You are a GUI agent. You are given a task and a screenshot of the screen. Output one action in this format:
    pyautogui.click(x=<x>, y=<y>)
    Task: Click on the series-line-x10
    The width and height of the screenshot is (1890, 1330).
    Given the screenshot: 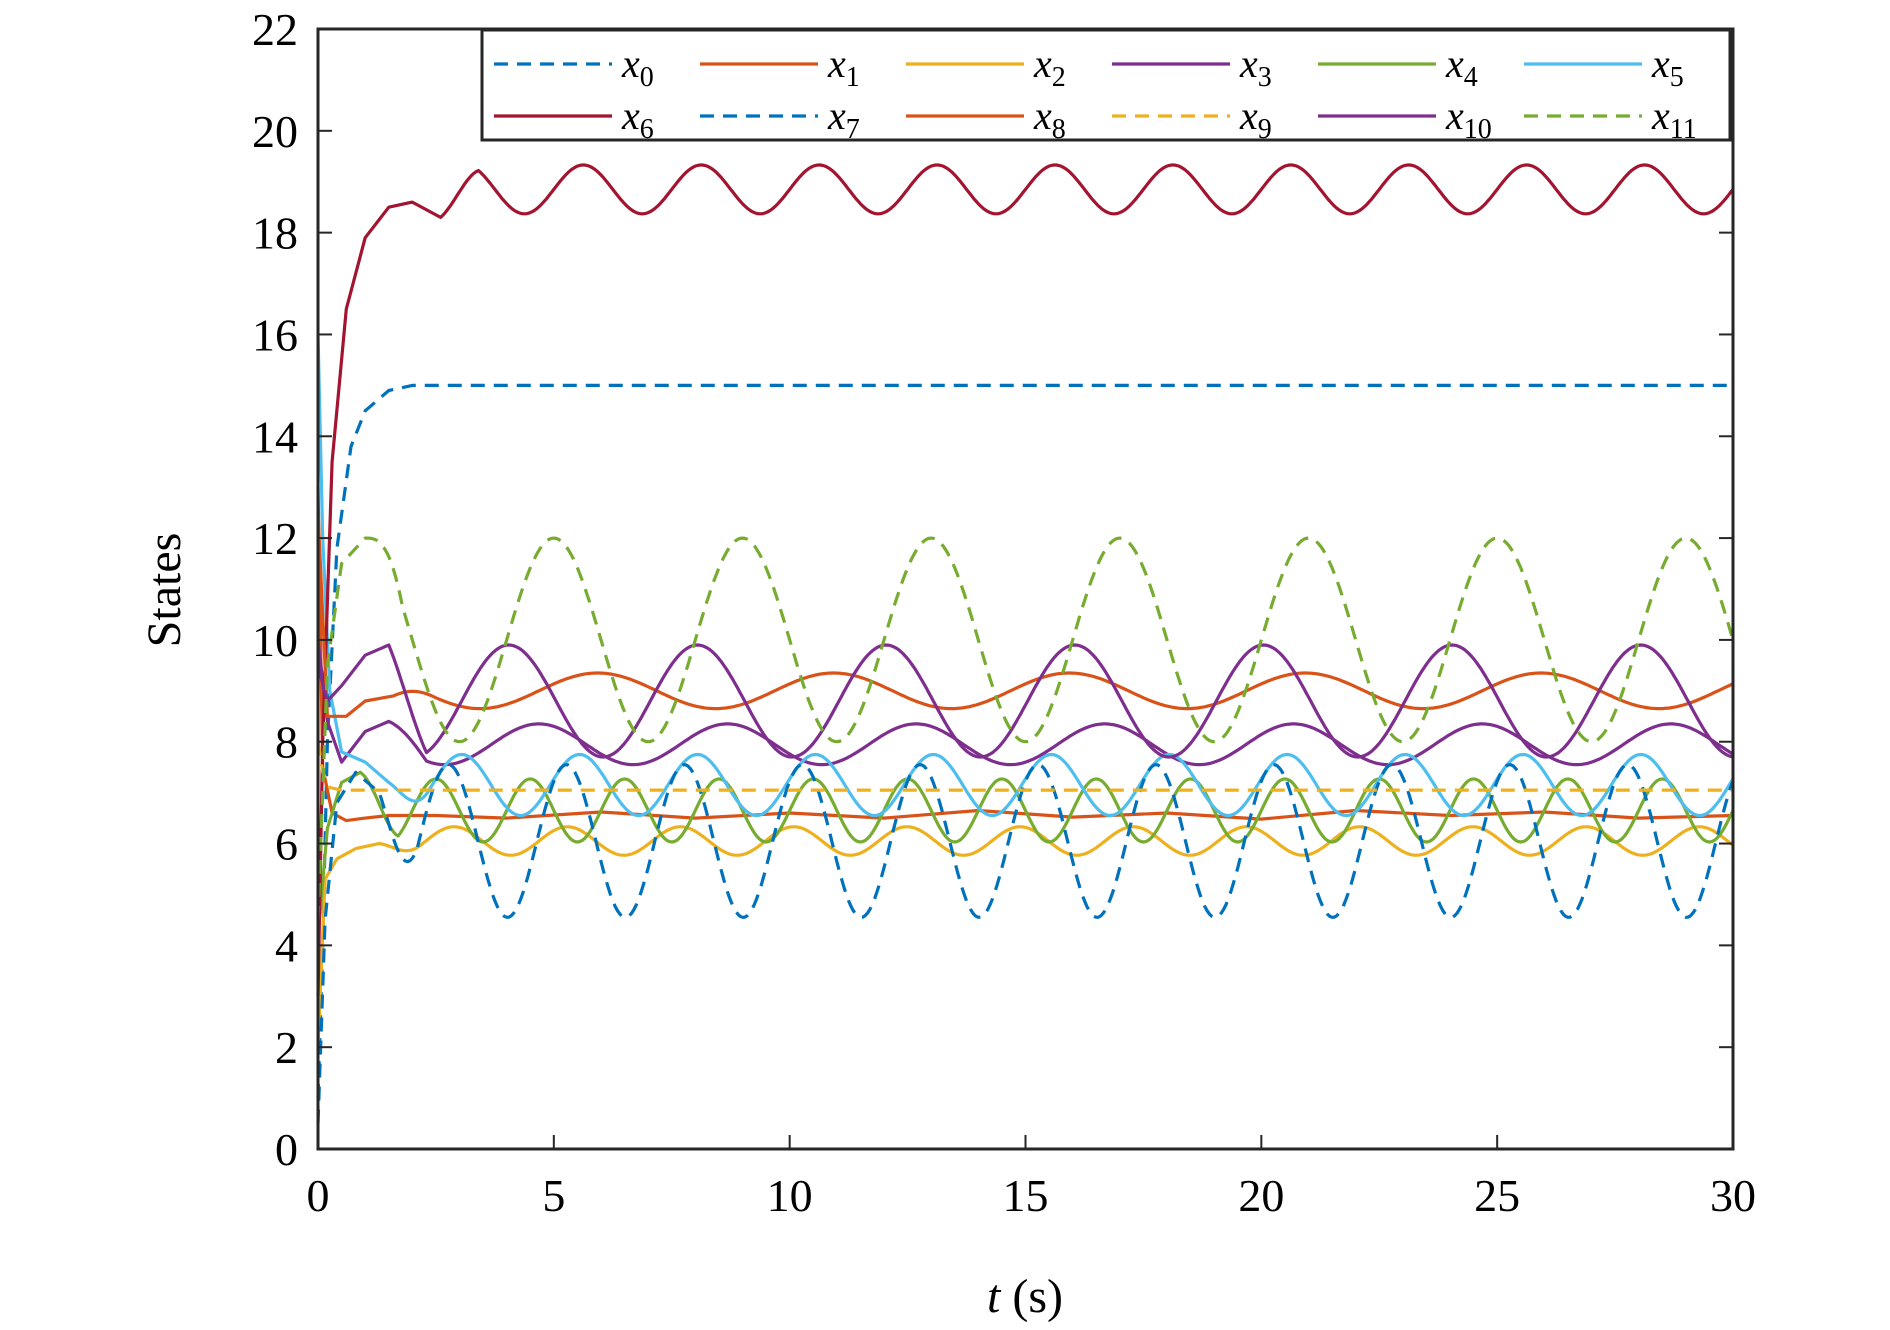 What is the action you would take?
    pyautogui.click(x=1025, y=701)
    